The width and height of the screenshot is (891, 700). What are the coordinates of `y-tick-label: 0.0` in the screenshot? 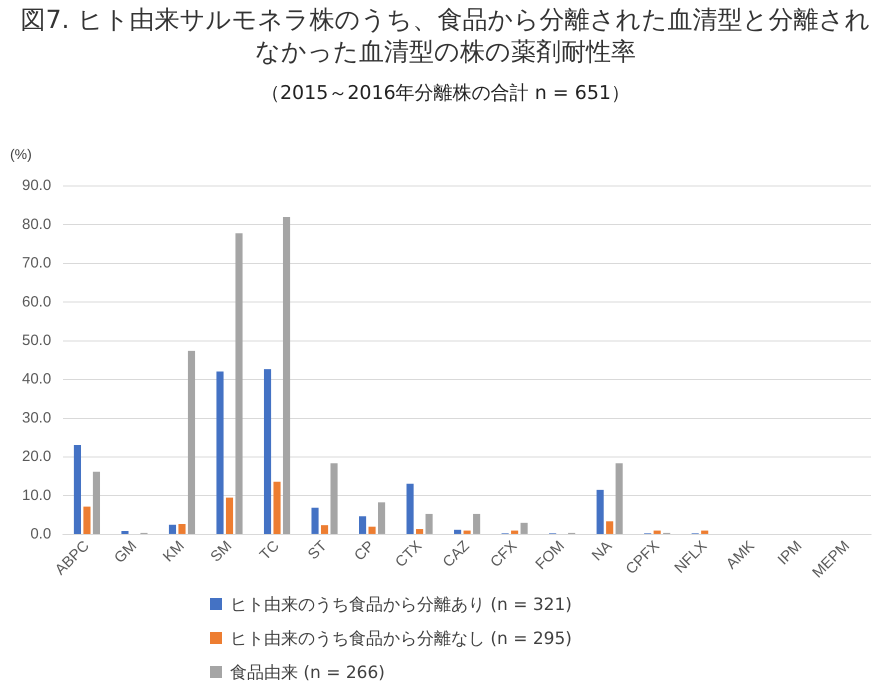 It's located at (41, 534).